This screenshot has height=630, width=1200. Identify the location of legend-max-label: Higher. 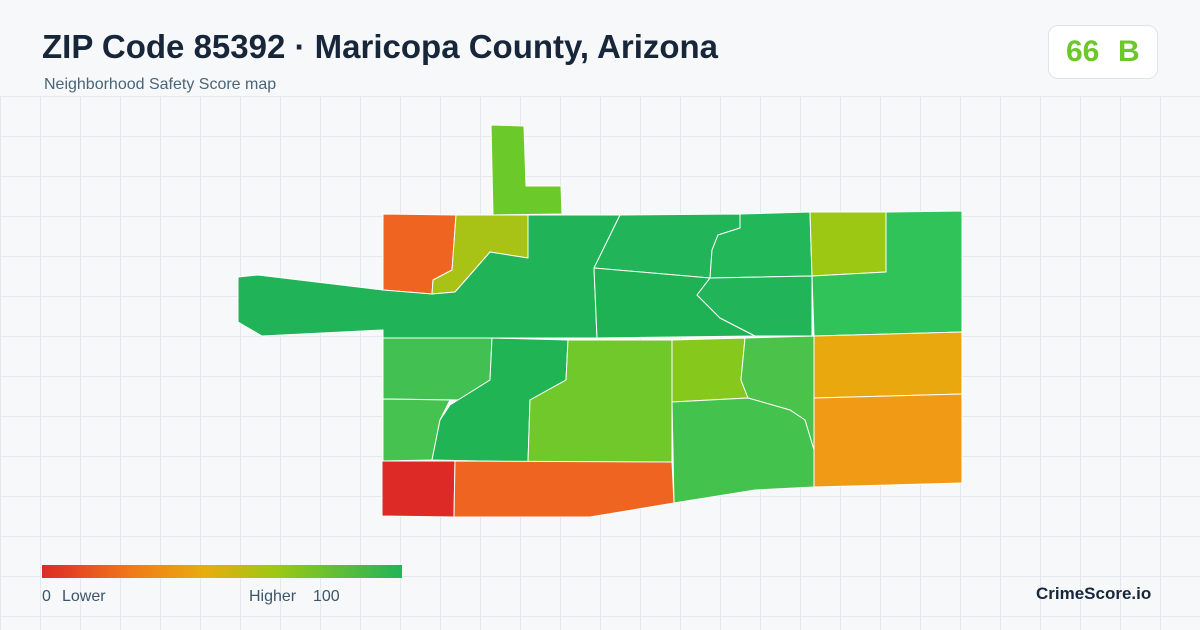
(273, 596).